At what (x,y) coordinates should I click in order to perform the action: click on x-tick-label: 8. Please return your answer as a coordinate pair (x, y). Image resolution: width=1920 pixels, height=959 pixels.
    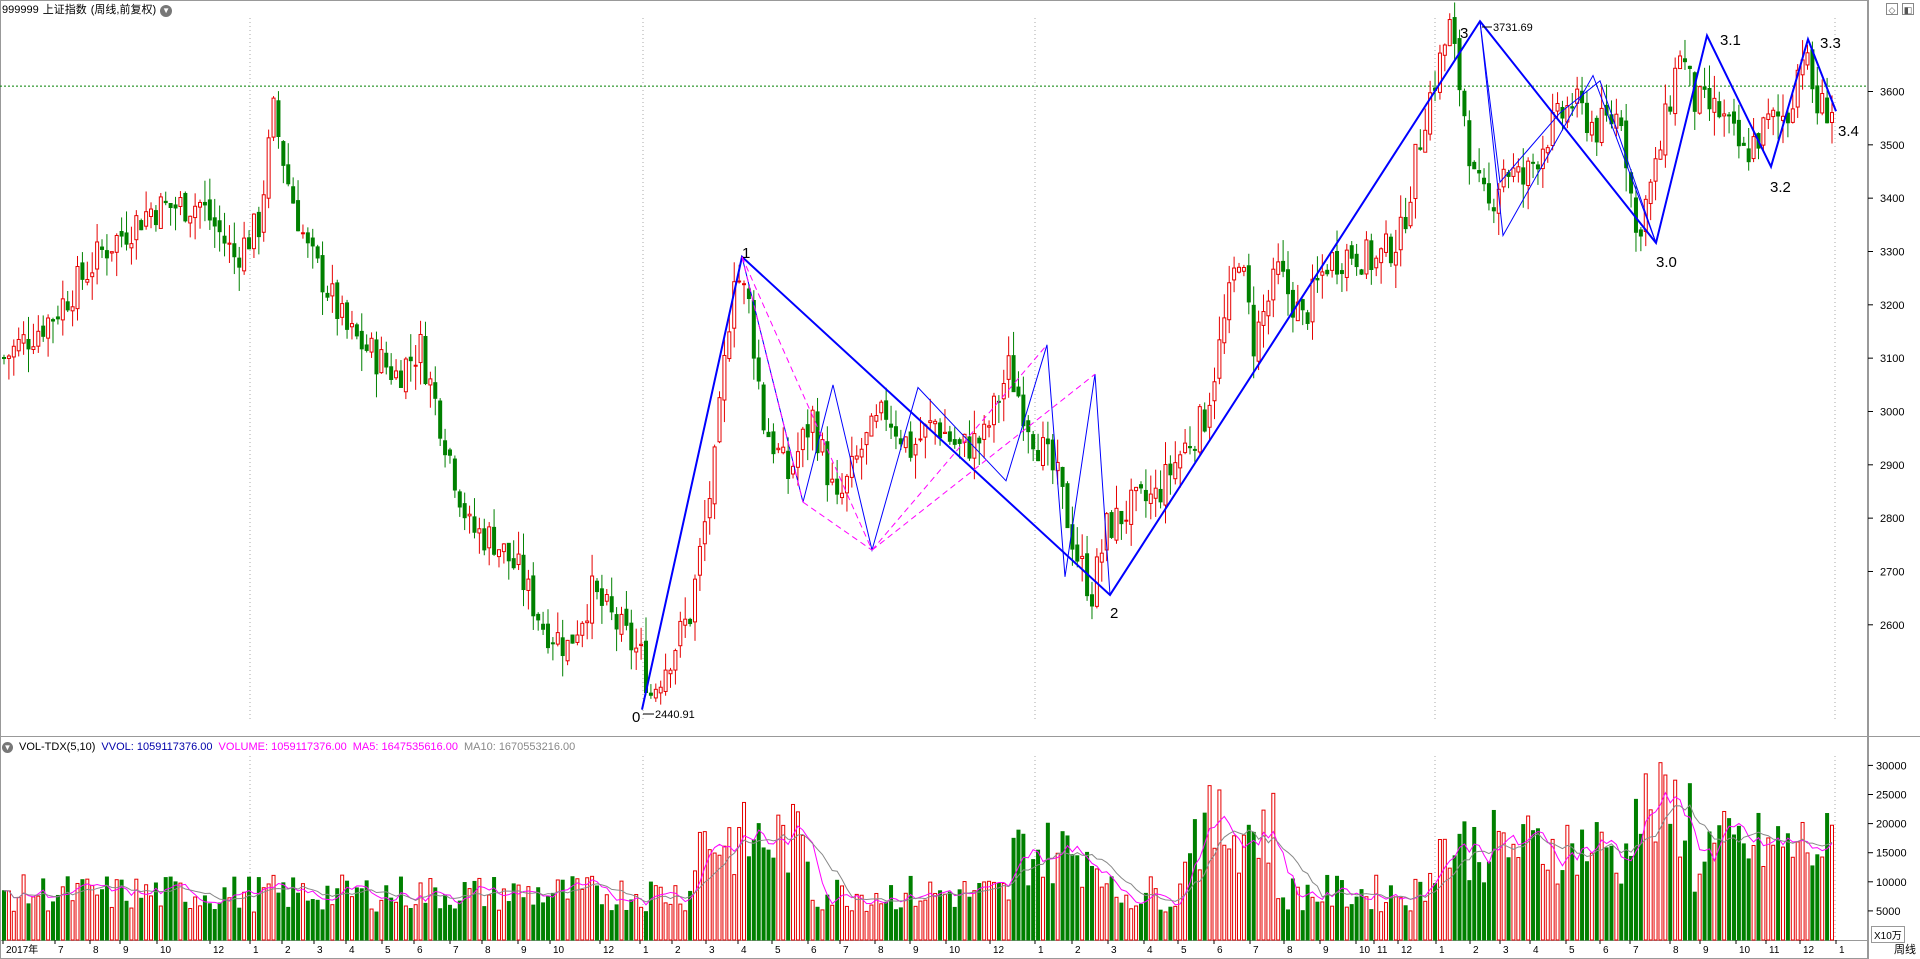
    Looking at the image, I should click on (881, 950).